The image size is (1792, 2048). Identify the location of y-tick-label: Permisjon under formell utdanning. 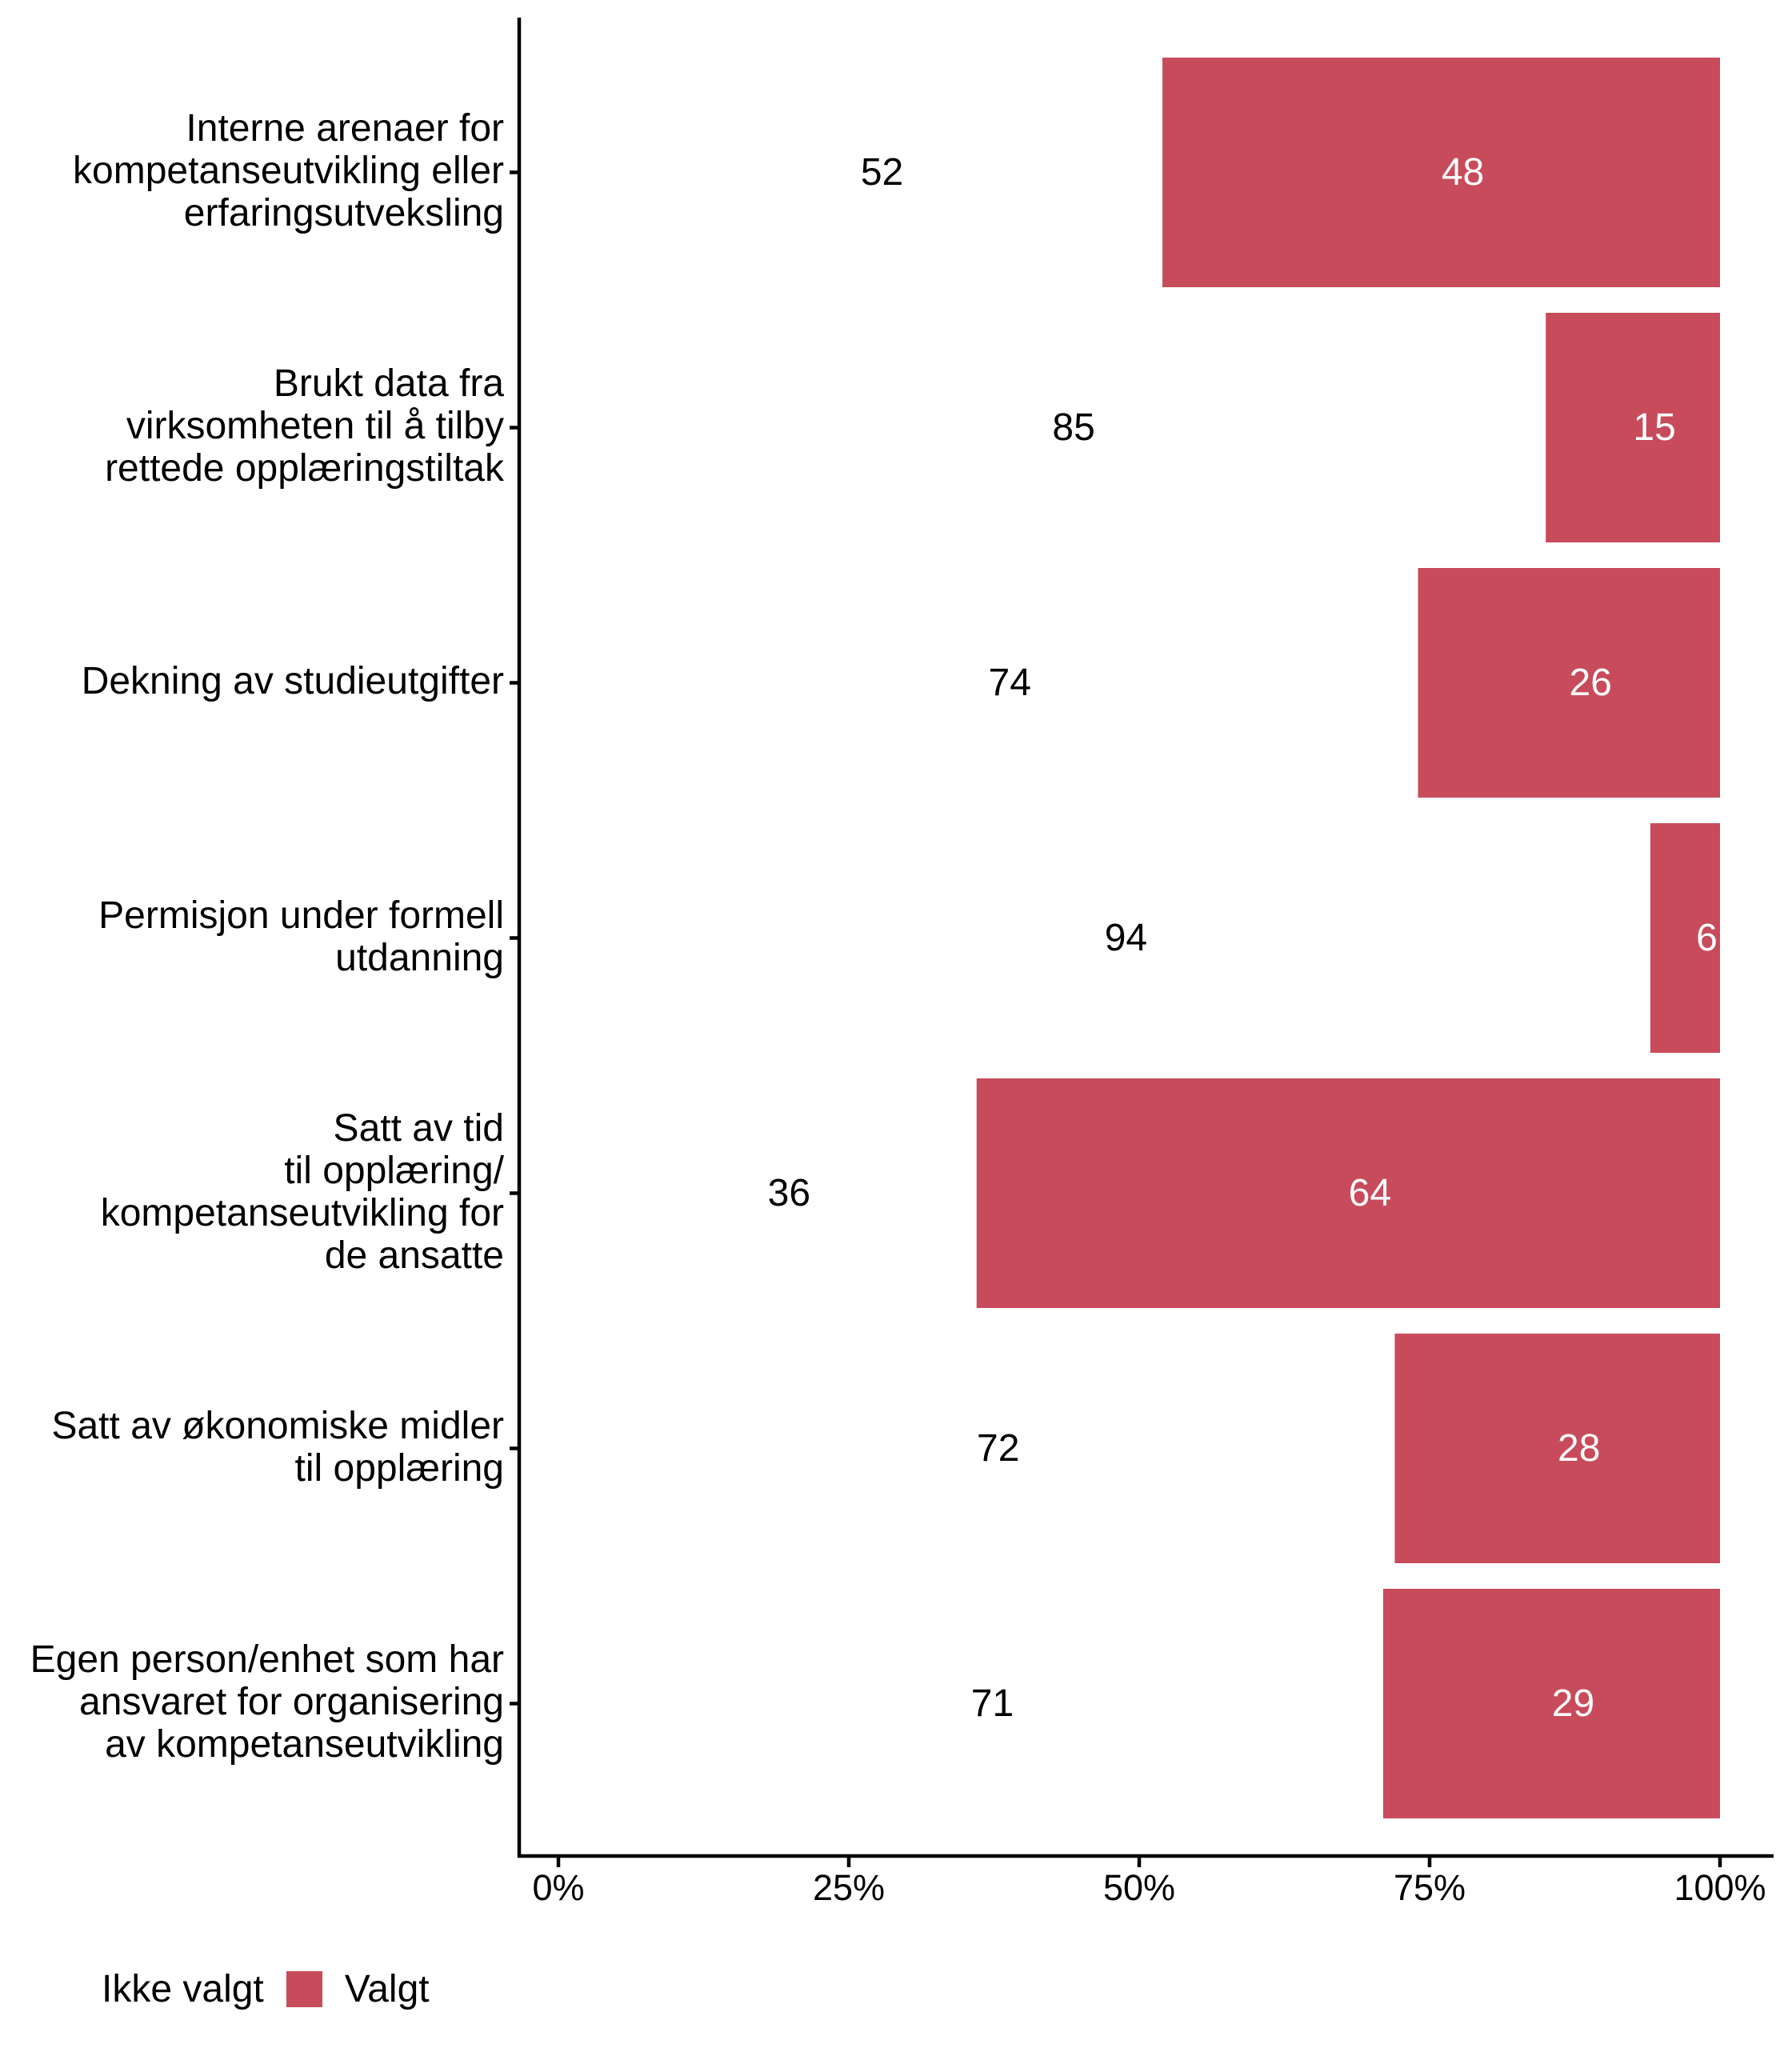
(301, 936).